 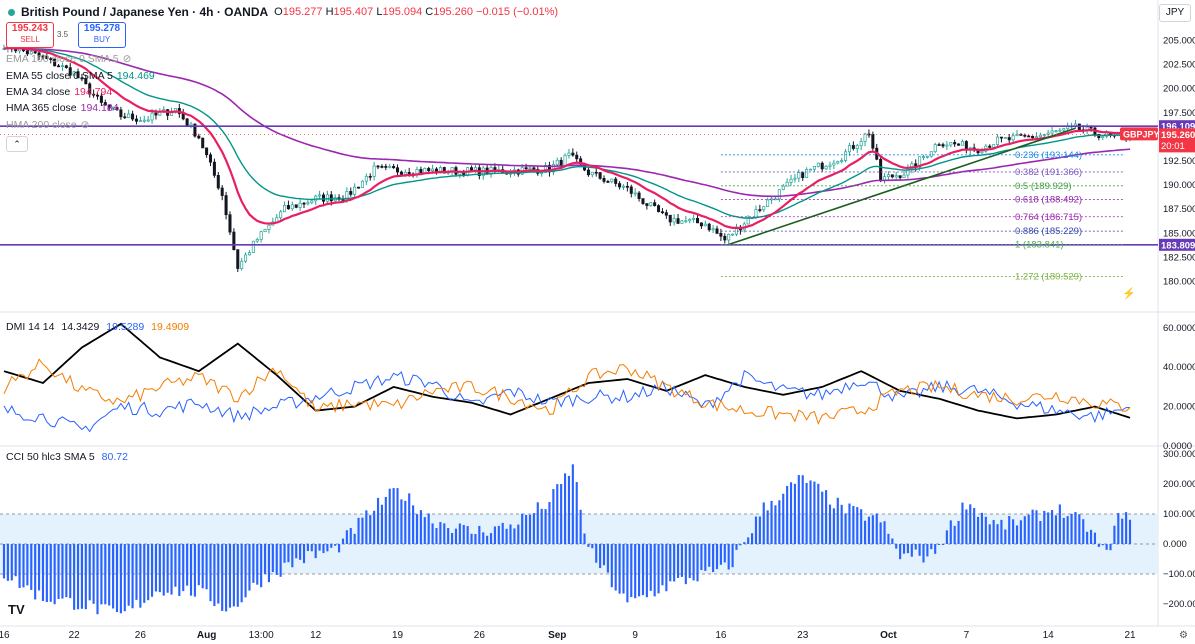 I want to click on legend-ema100: EMA 100 close 0 SMA 5 ⊘, so click(x=69, y=59).